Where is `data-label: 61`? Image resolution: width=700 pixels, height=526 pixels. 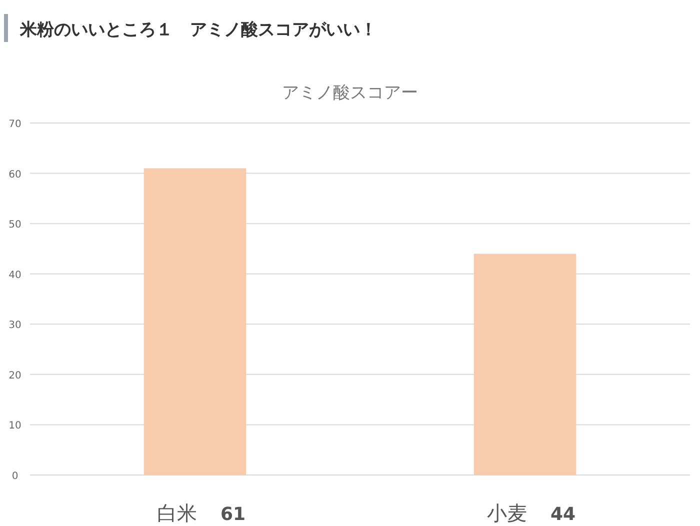 data-label: 61 is located at coordinates (233, 514).